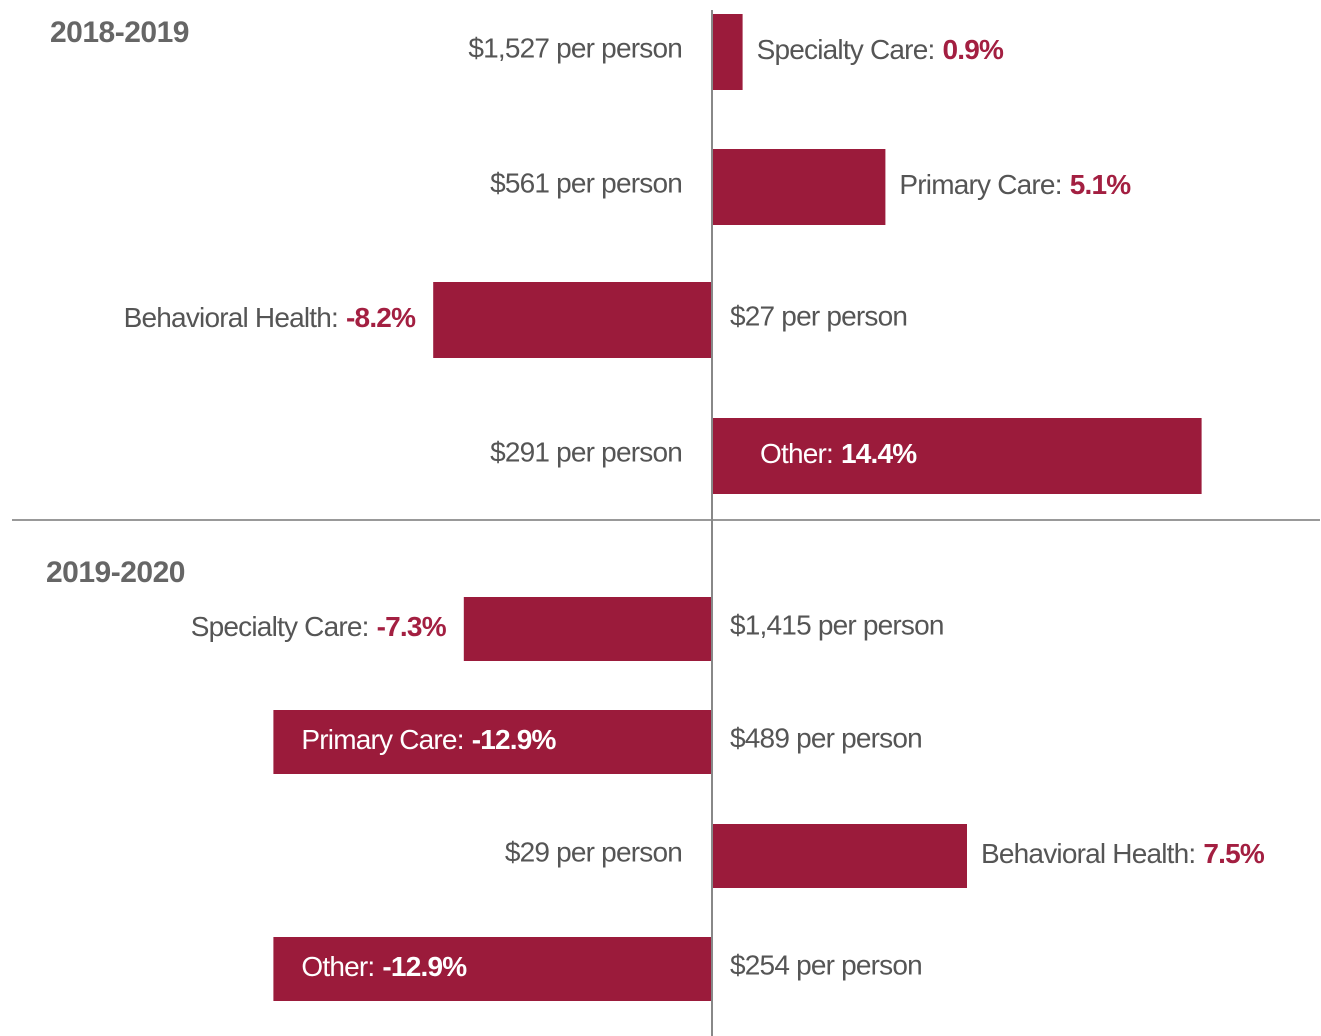  I want to click on per-person-label: $29 per person, so click(593, 851).